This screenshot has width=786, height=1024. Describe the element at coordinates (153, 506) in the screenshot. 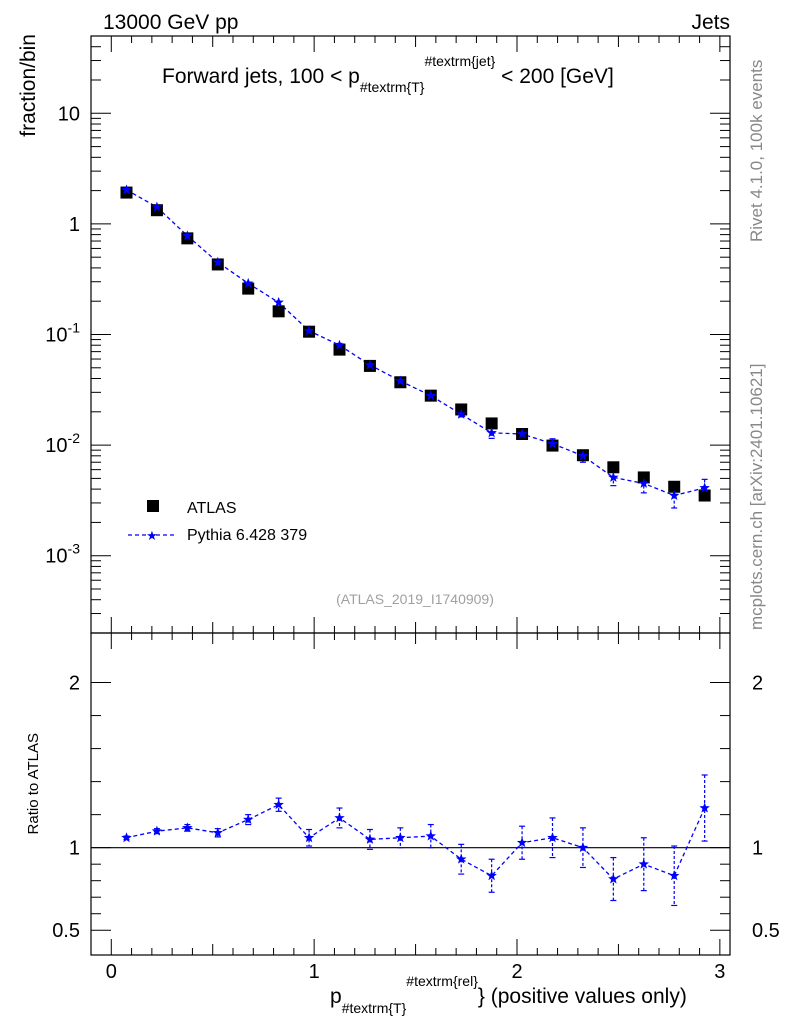

I see `legend-atlas-marker` at that location.